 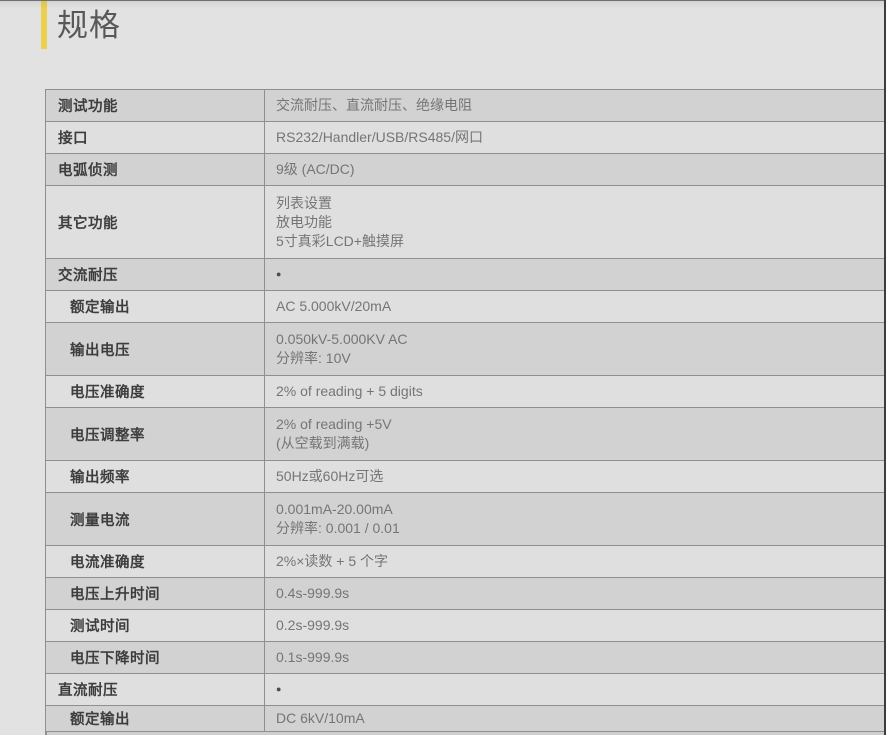 I want to click on spec-row: 电压准确度 2% of reading + 5 digits, so click(x=466, y=392).